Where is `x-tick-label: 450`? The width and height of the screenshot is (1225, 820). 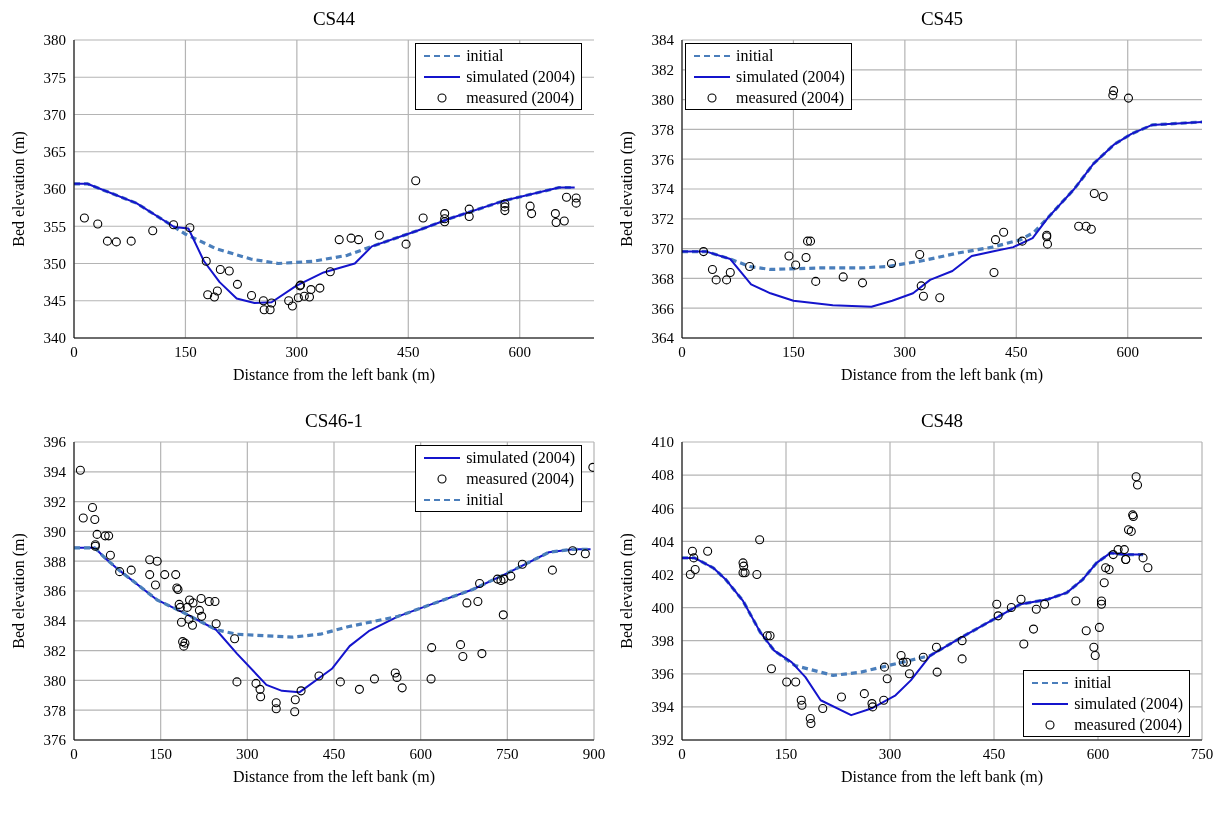
x-tick-label: 450 is located at coordinates (408, 351).